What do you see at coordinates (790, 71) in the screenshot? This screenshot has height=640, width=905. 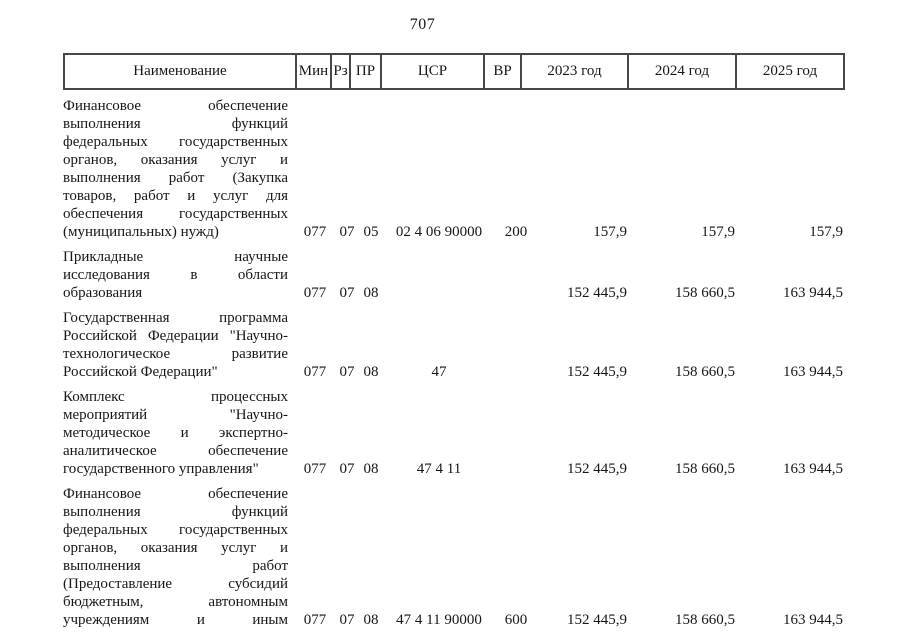 I see `header-cell-2025: 2025 год` at bounding box center [790, 71].